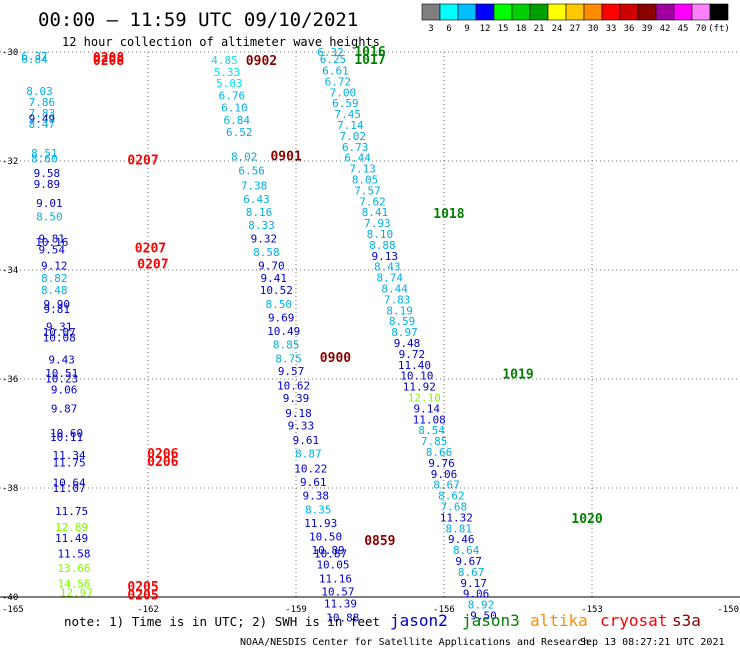  What do you see at coordinates (256, 199) in the screenshot?
I see `swh-value: 6.43` at bounding box center [256, 199].